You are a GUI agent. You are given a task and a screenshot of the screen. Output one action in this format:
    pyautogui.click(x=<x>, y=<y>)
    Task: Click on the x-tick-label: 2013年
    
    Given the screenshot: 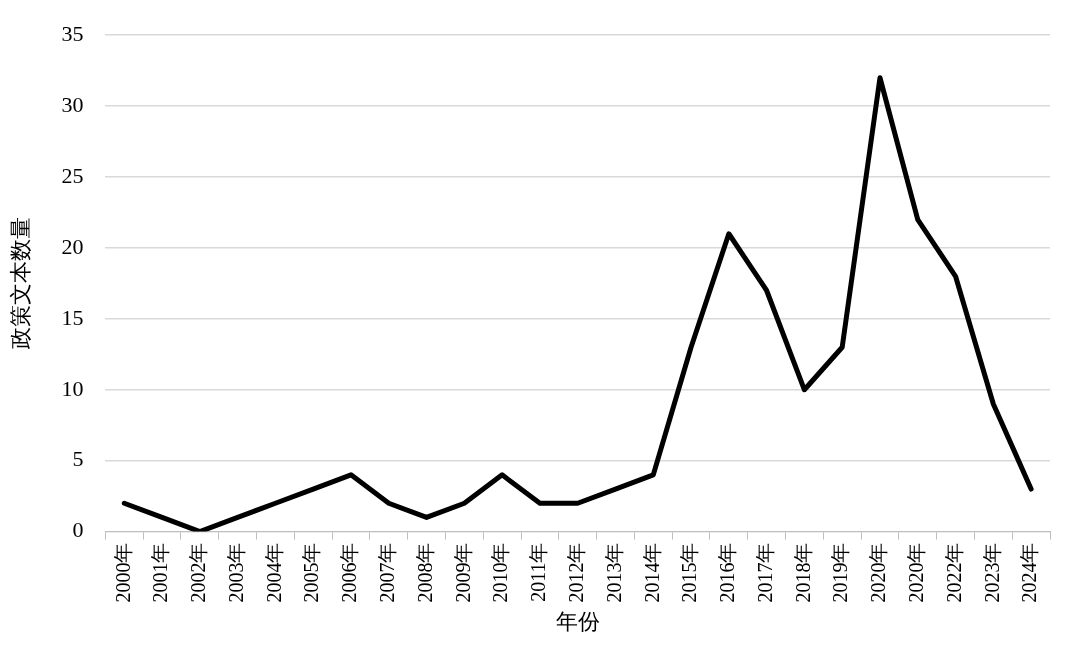 What is the action you would take?
    pyautogui.click(x=613, y=572)
    